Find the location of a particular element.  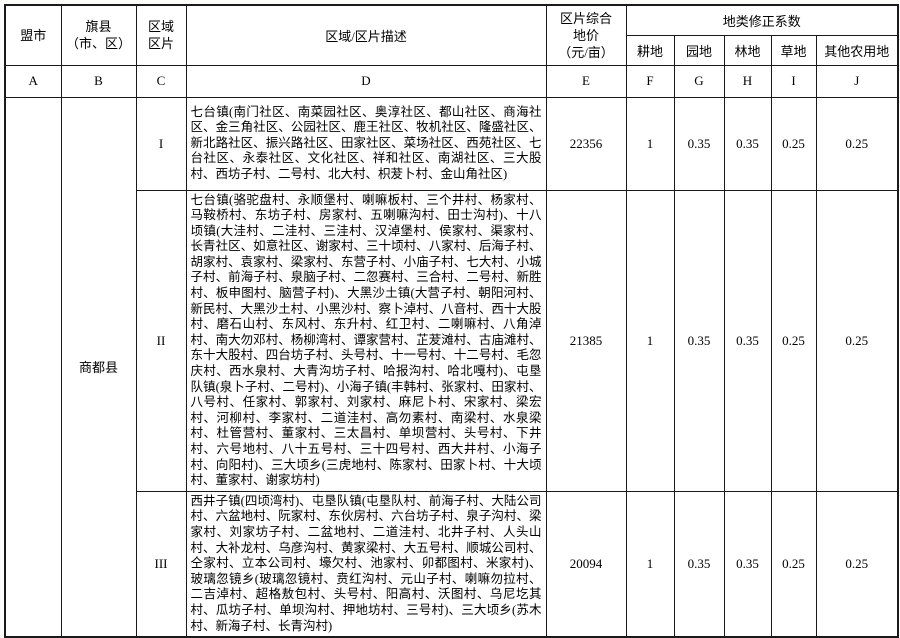

header-zone: 区域 区片 is located at coordinates (161, 35).